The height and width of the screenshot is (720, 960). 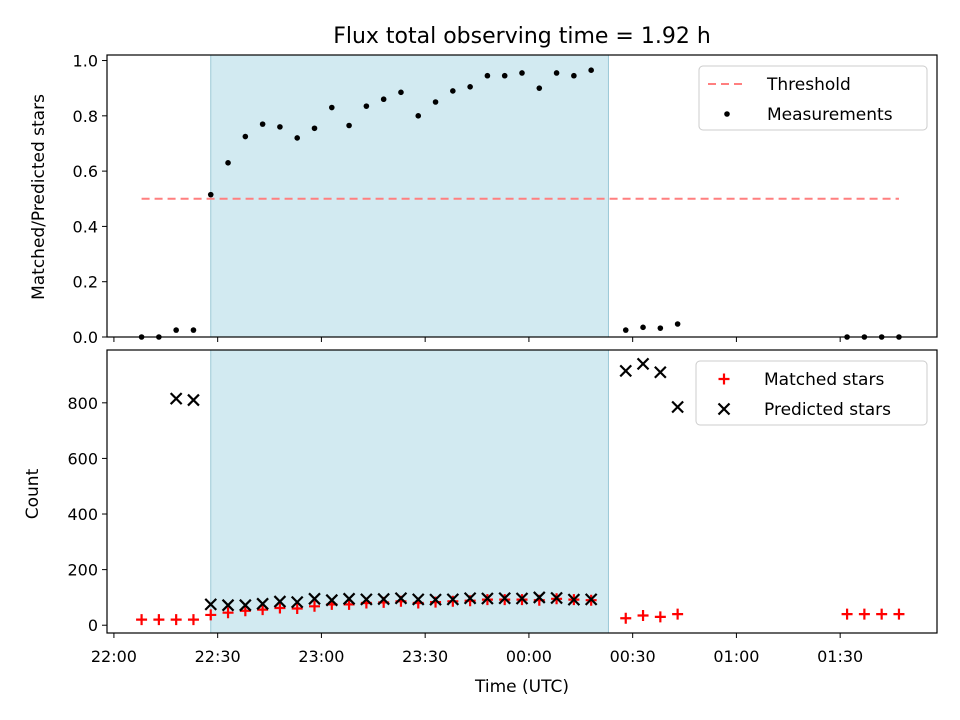 What do you see at coordinates (321, 656) in the screenshot?
I see `xtick-label: 23:00` at bounding box center [321, 656].